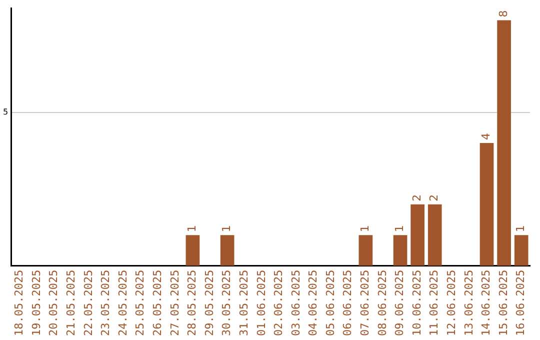  I want to click on x-tick-label: 01.06.2025, so click(261, 303).